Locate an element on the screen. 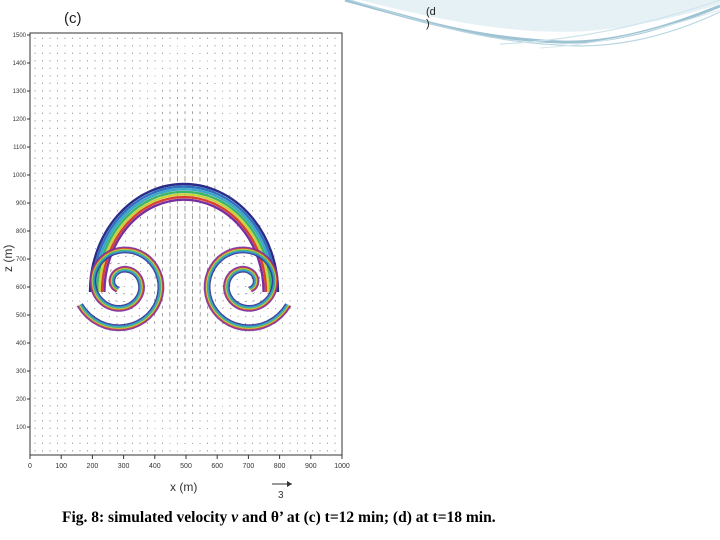 Image resolution: width=720 pixels, height=540 pixels. z-tick-label: 1100 is located at coordinates (20, 148).